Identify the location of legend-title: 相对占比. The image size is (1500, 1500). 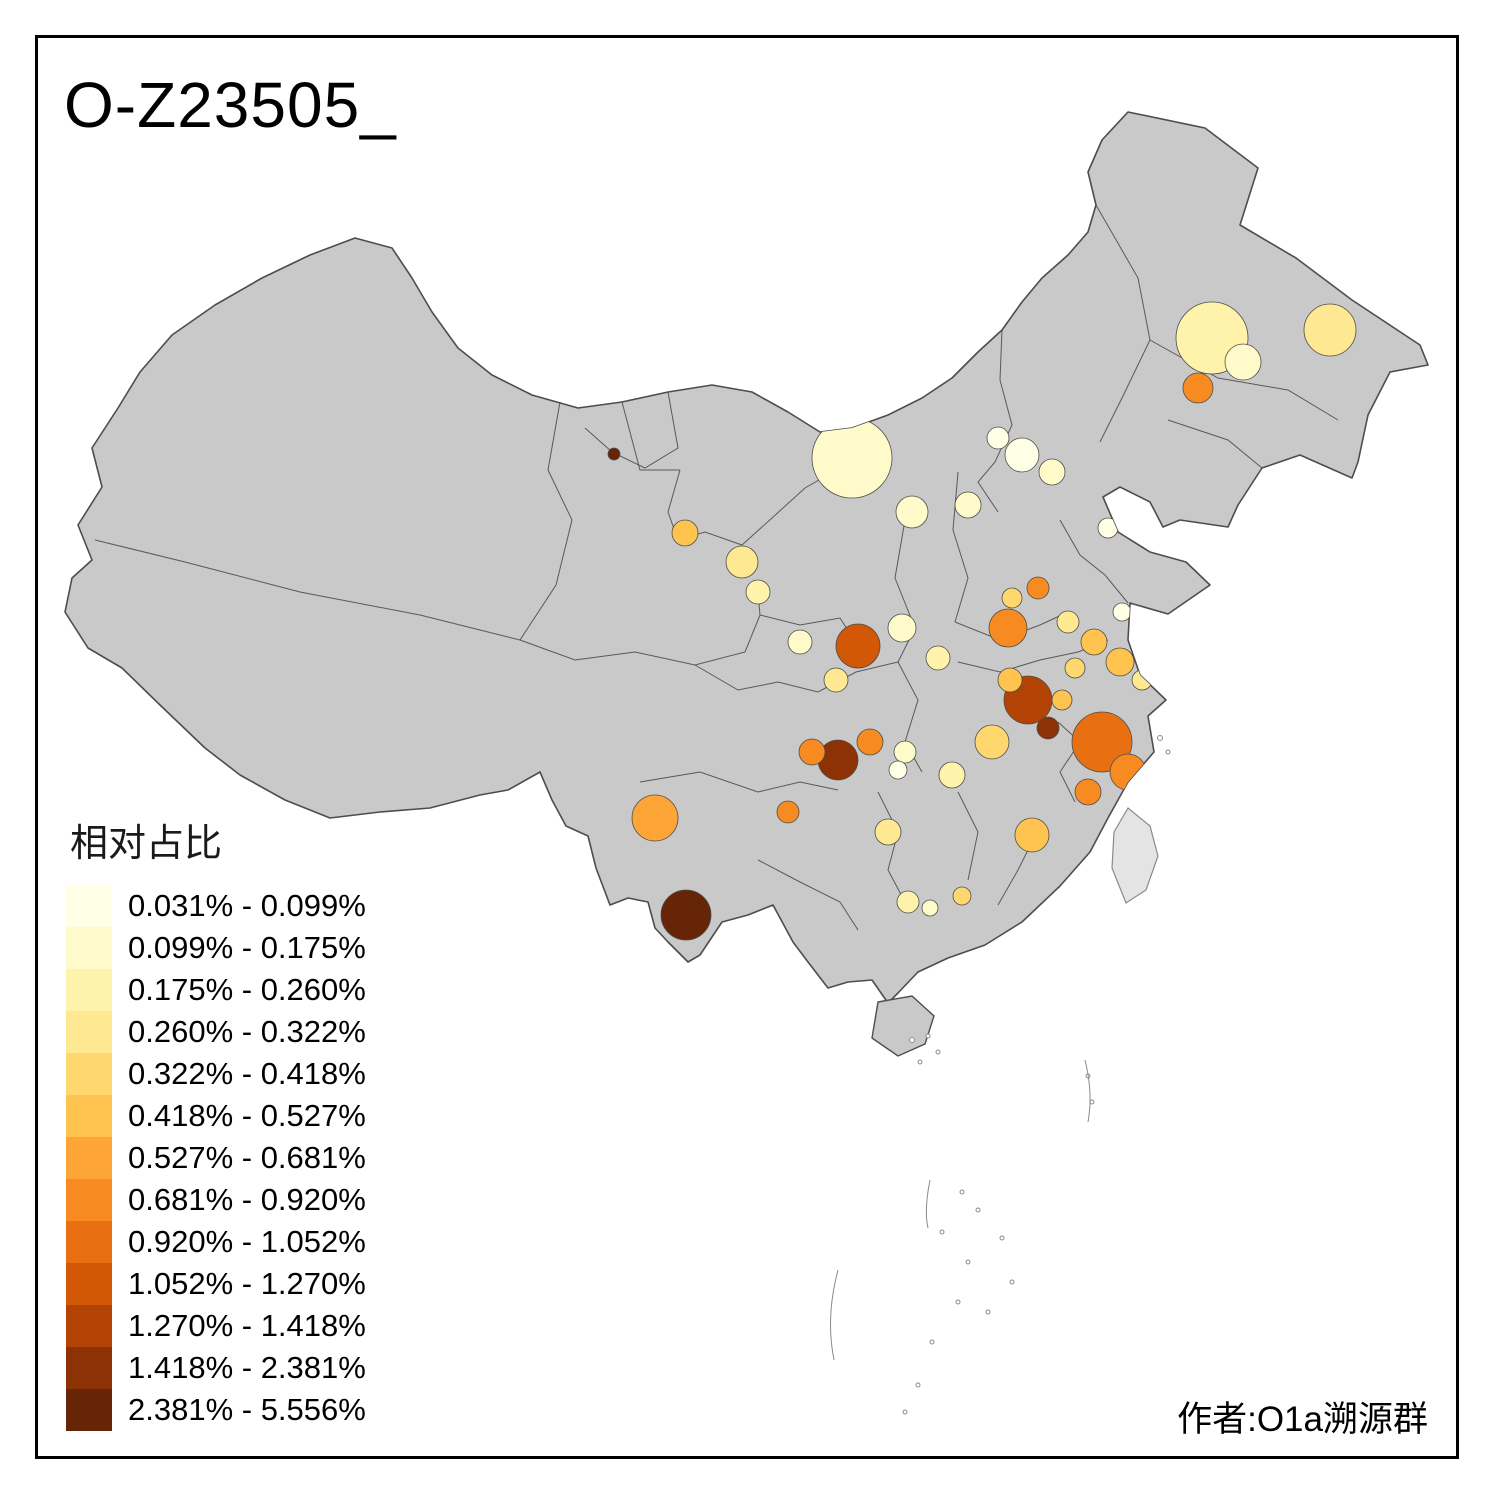
(146, 844).